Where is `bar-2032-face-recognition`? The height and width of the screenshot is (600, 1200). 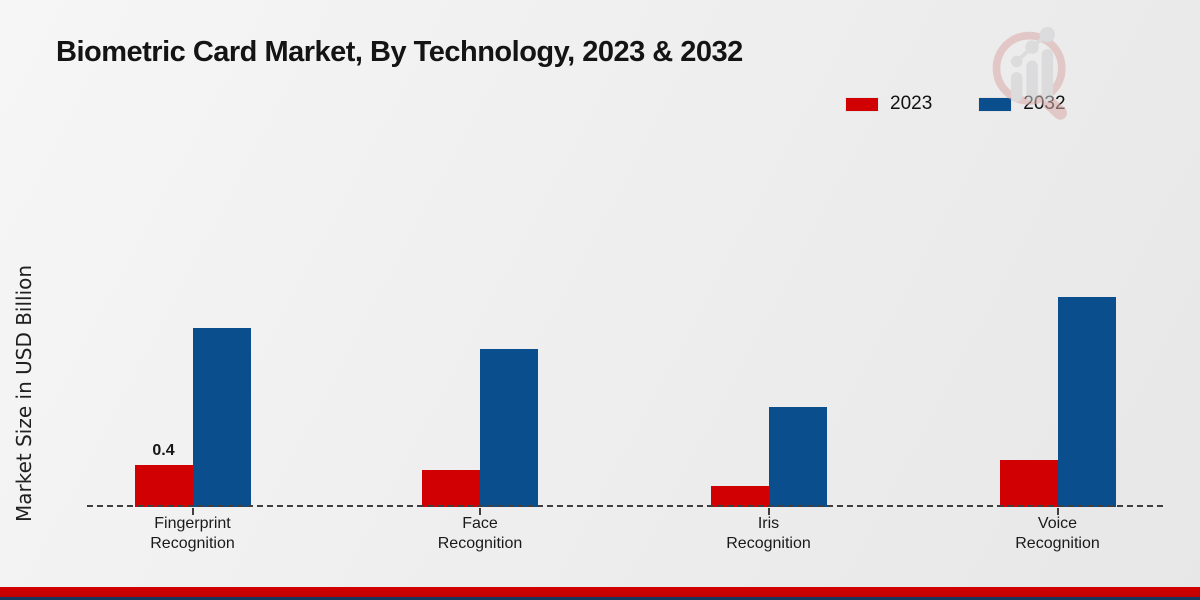
bar-2032-face-recognition is located at coordinates (509, 428).